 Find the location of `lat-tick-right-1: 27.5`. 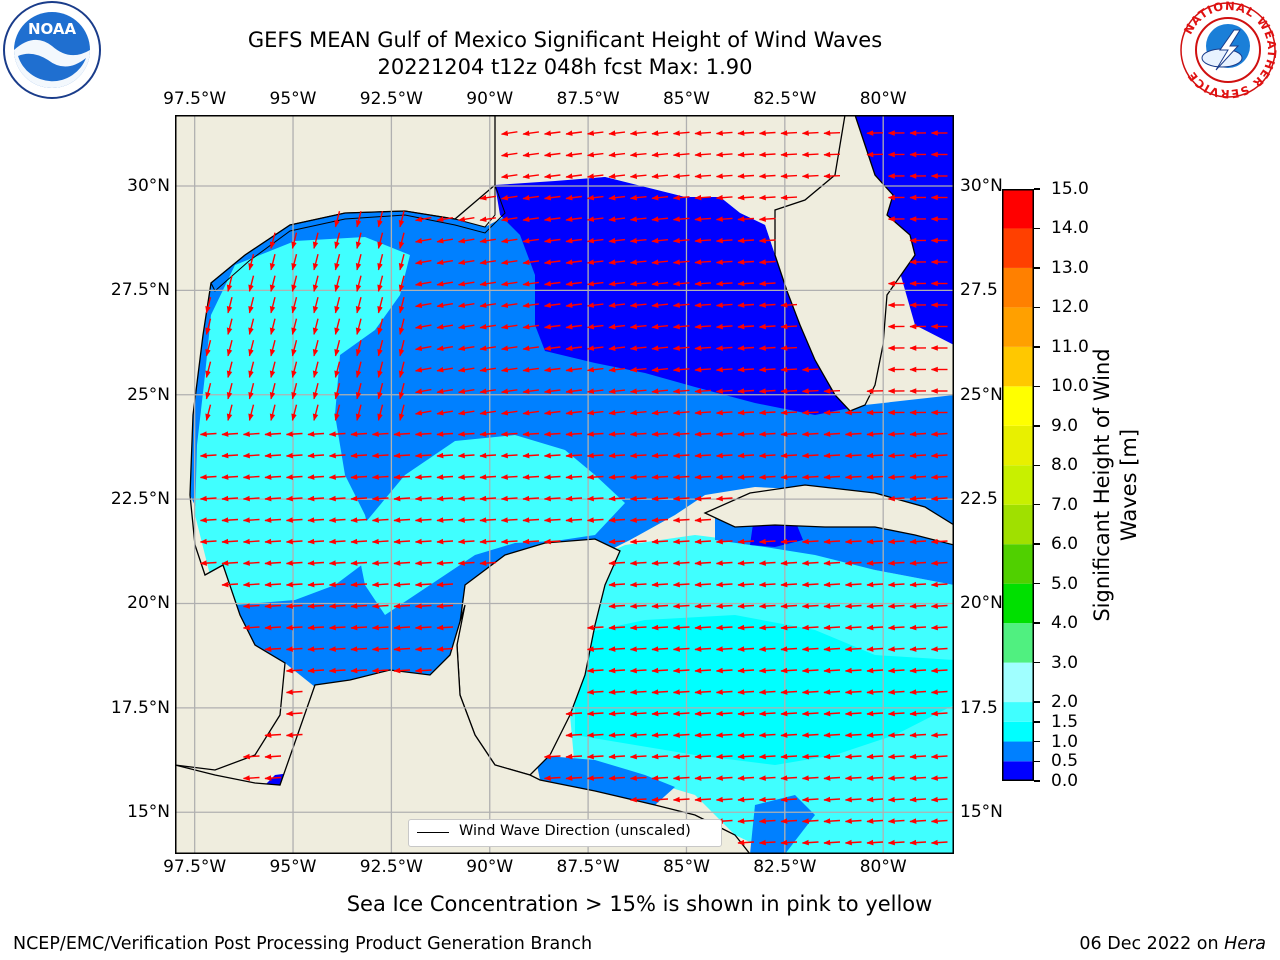

lat-tick-right-1: 27.5 is located at coordinates (979, 290).